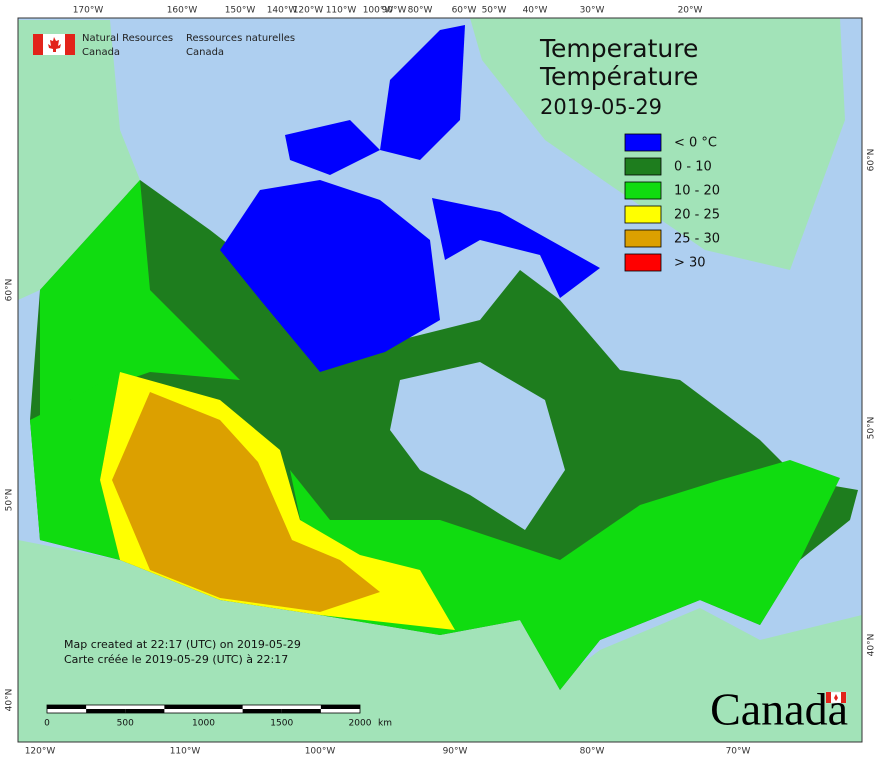 The width and height of the screenshot is (880, 764). Describe the element at coordinates (79, 160) in the screenshot. I see `alaska` at that location.